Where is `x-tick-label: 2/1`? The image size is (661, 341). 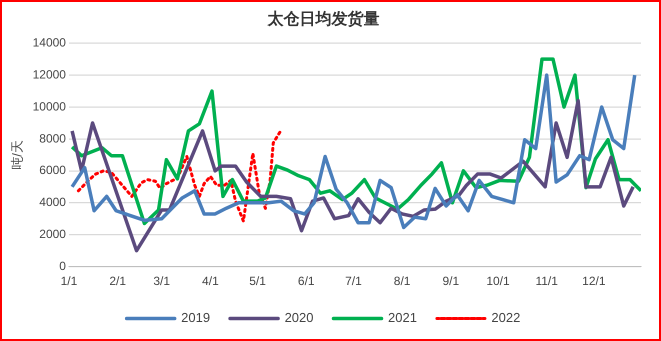
x-tick-label: 2/1 is located at coordinates (117, 281).